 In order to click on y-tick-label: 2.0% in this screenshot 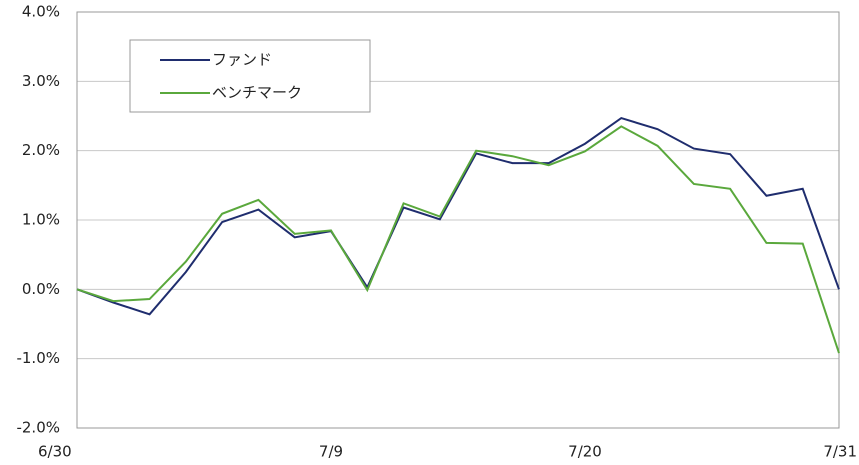, I will do `click(41, 150)`.